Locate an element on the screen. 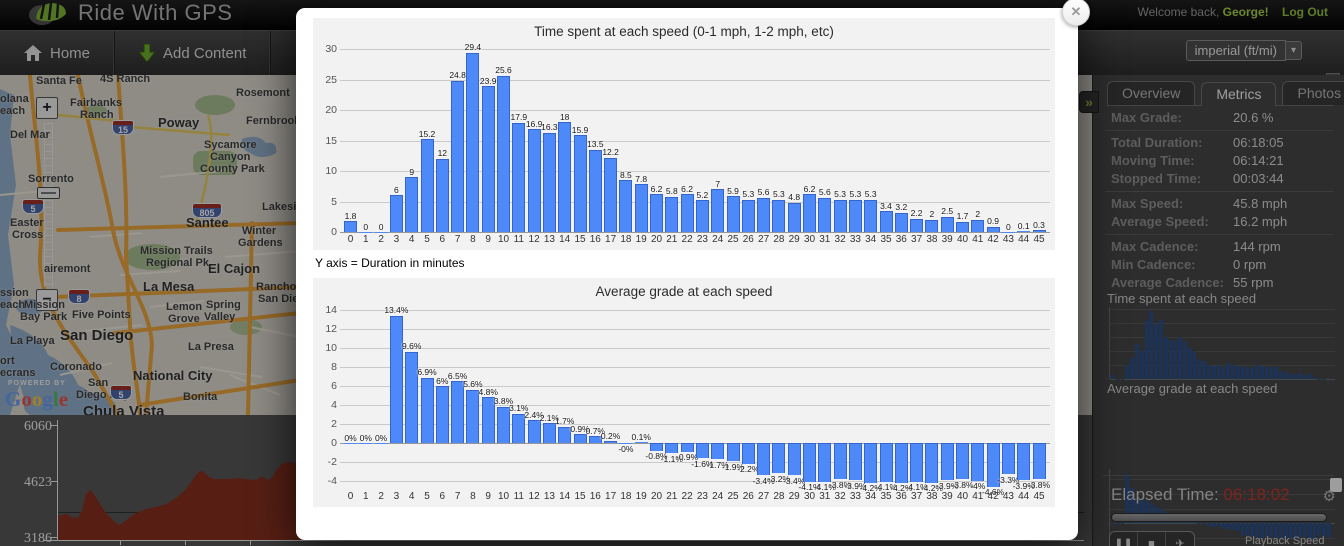 The height and width of the screenshot is (546, 1344). x-tick-label: 11 is located at coordinates (518, 239).